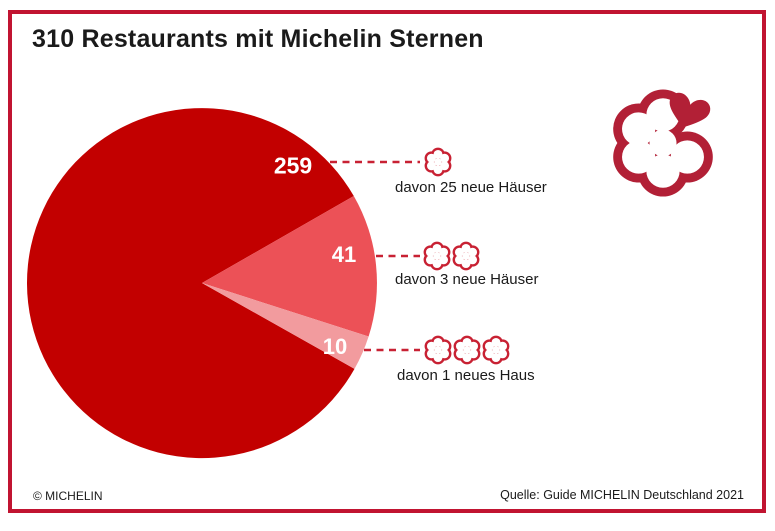  I want to click on pie-value-label-2-star: 41, so click(344, 254).